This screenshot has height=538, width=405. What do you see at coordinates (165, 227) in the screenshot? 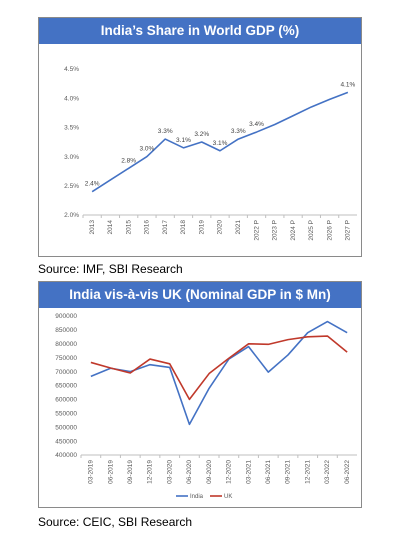
I see `x-tick-label: 2017` at bounding box center [165, 227].